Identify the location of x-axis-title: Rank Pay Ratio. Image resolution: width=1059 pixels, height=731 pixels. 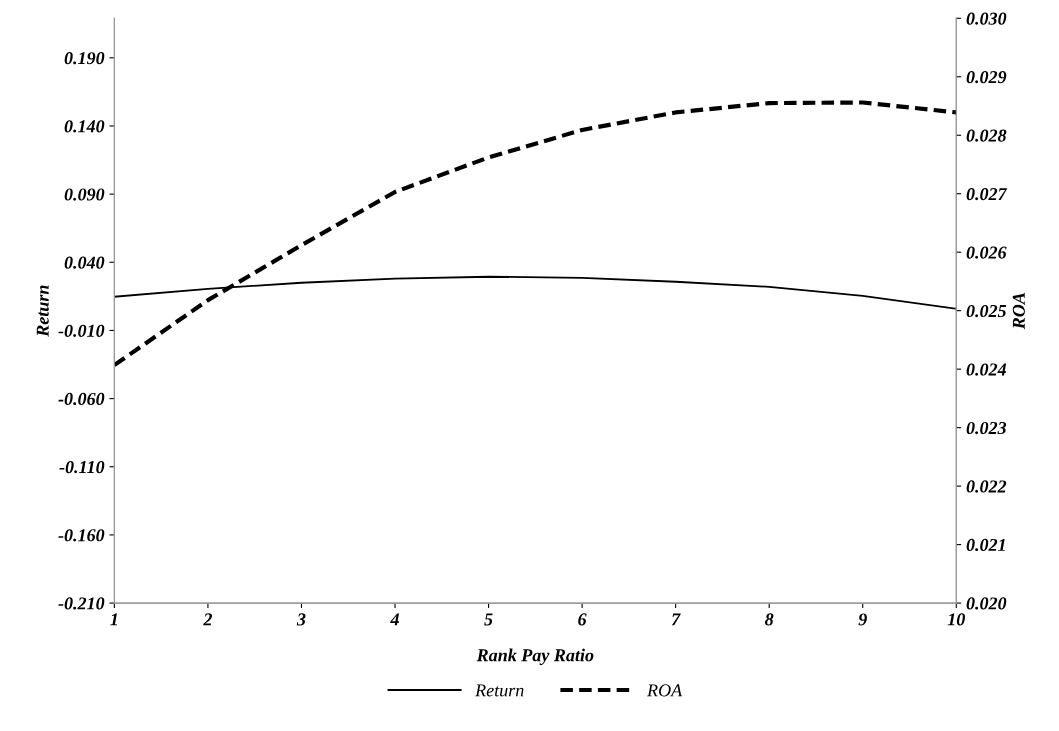
(535, 657).